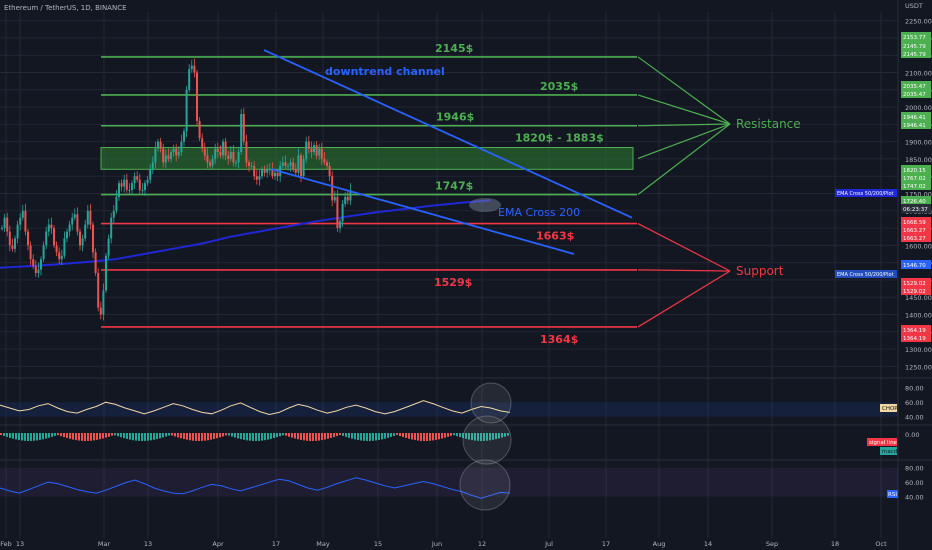 Image resolution: width=932 pixels, height=550 pixels. I want to click on y-tick-label: 1400.00, so click(918, 316).